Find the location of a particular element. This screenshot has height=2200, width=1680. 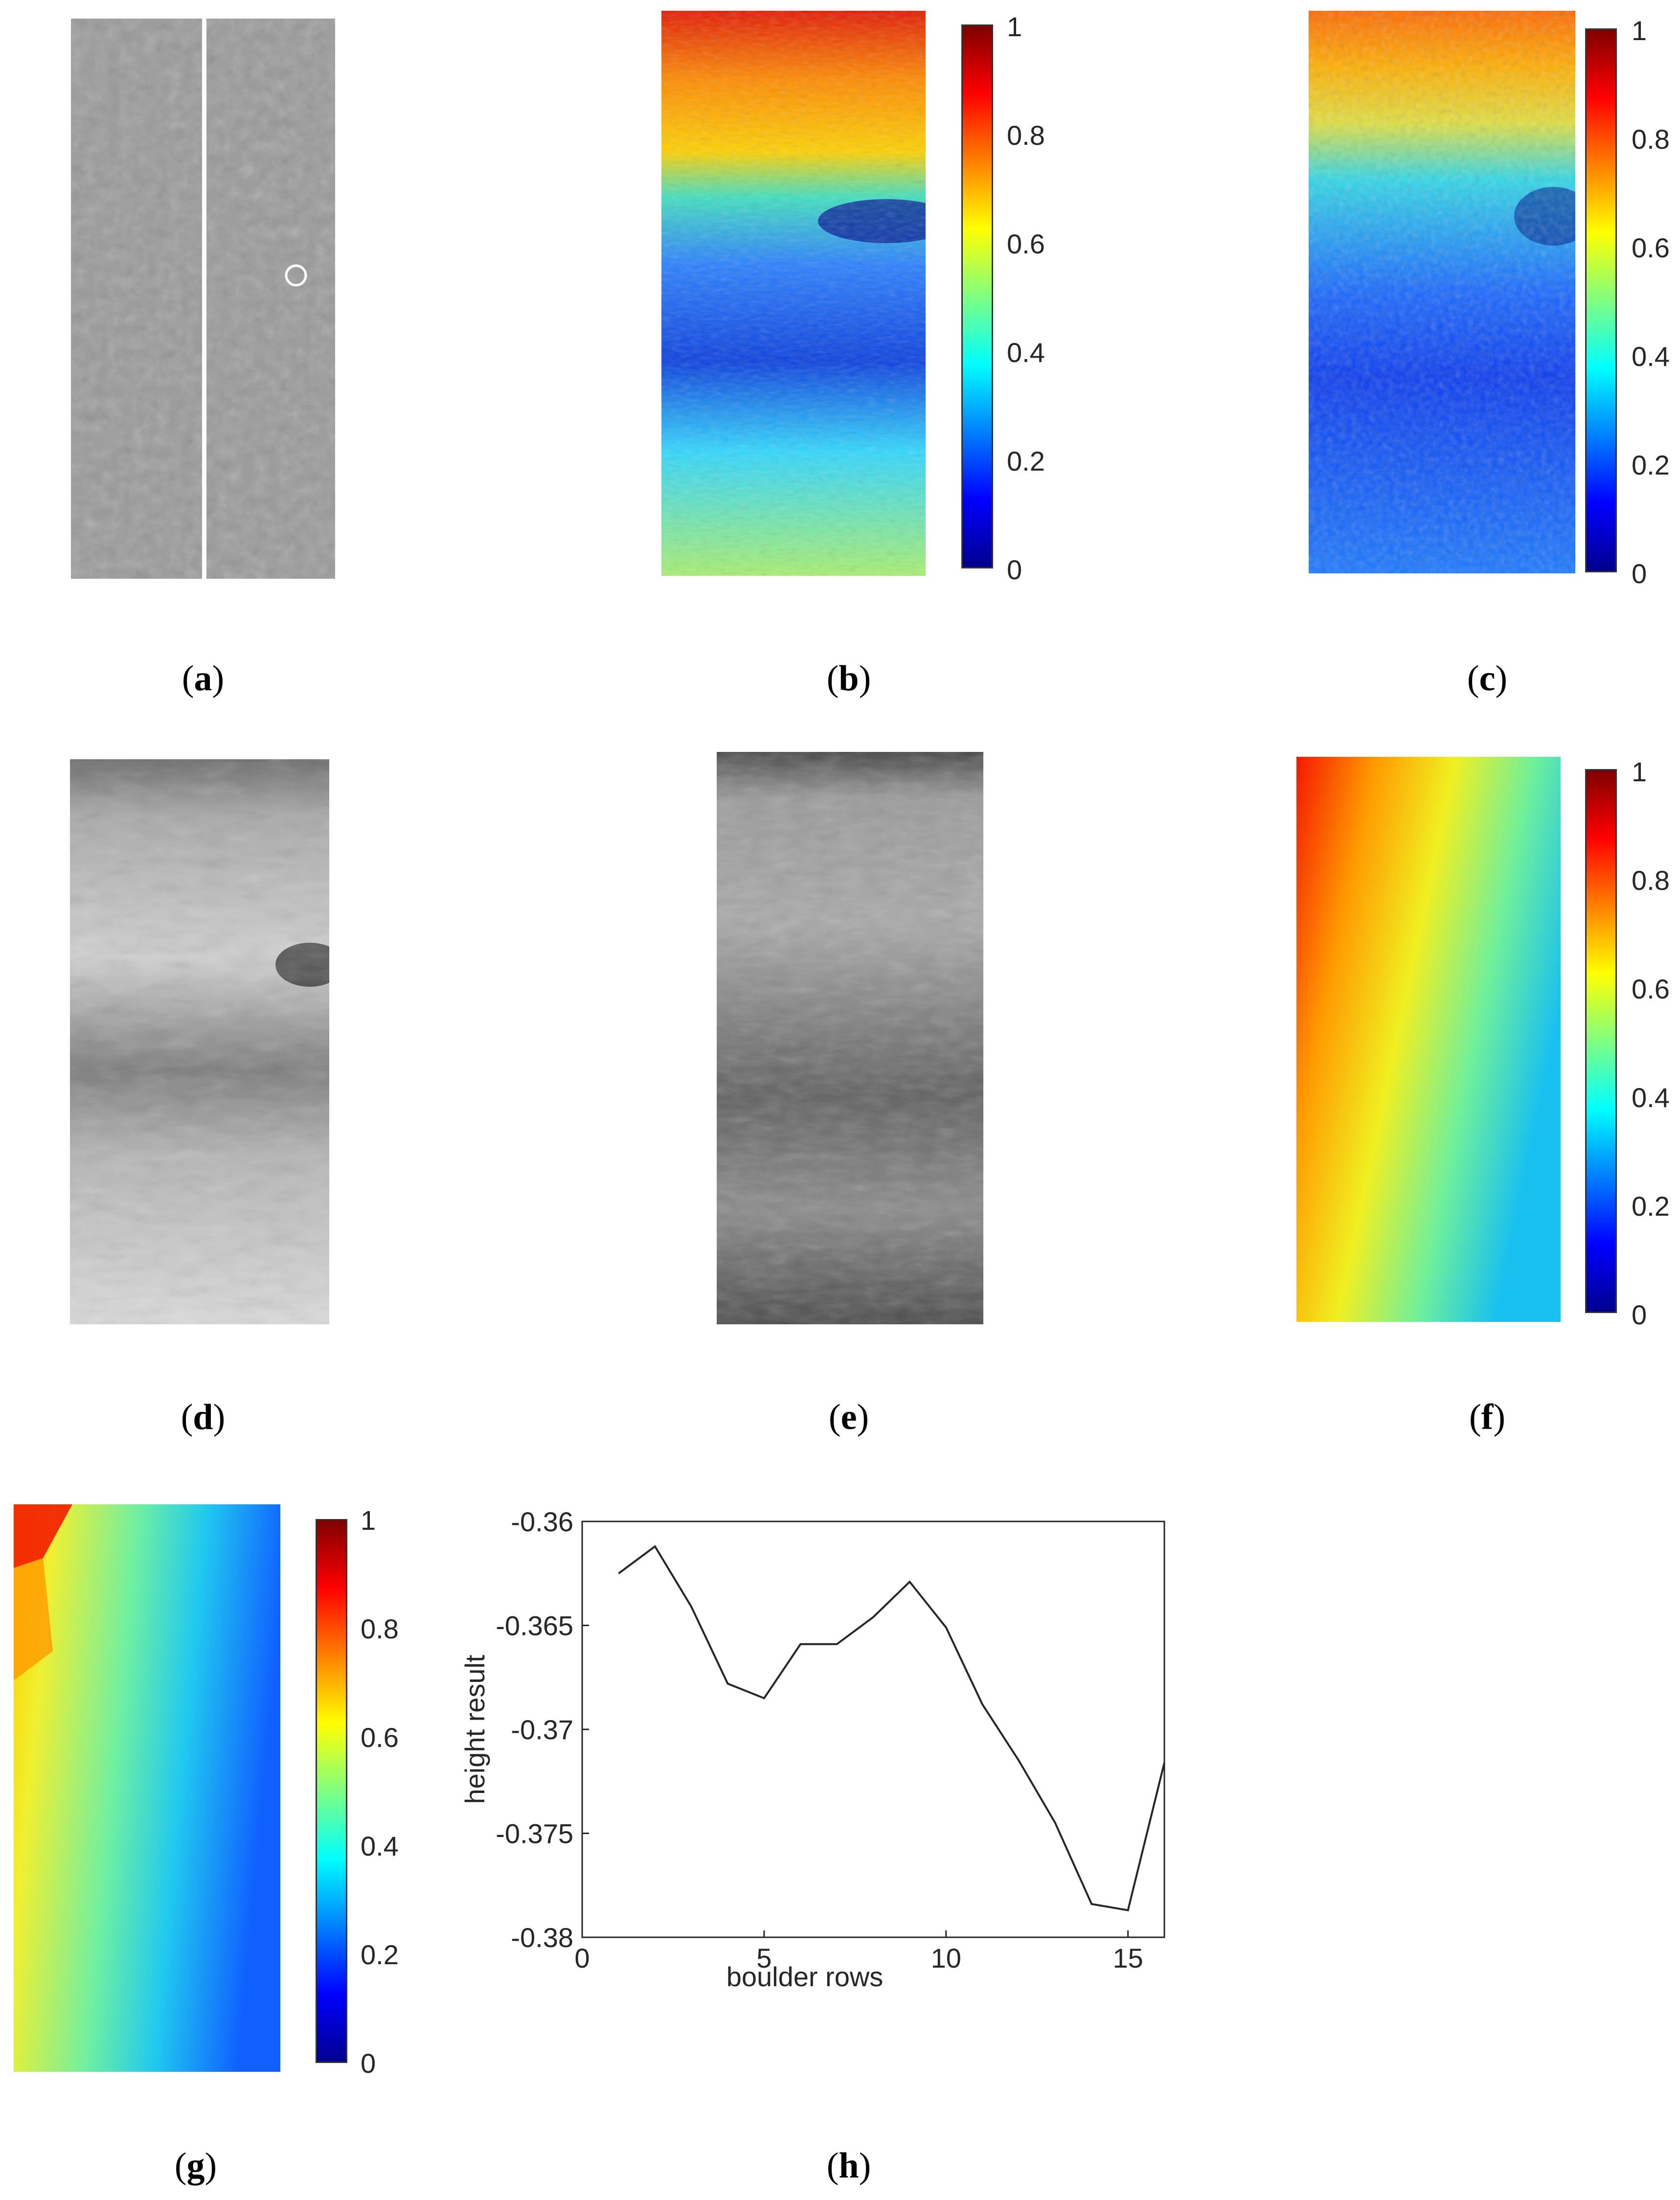

caption-a: (a) is located at coordinates (203, 678).